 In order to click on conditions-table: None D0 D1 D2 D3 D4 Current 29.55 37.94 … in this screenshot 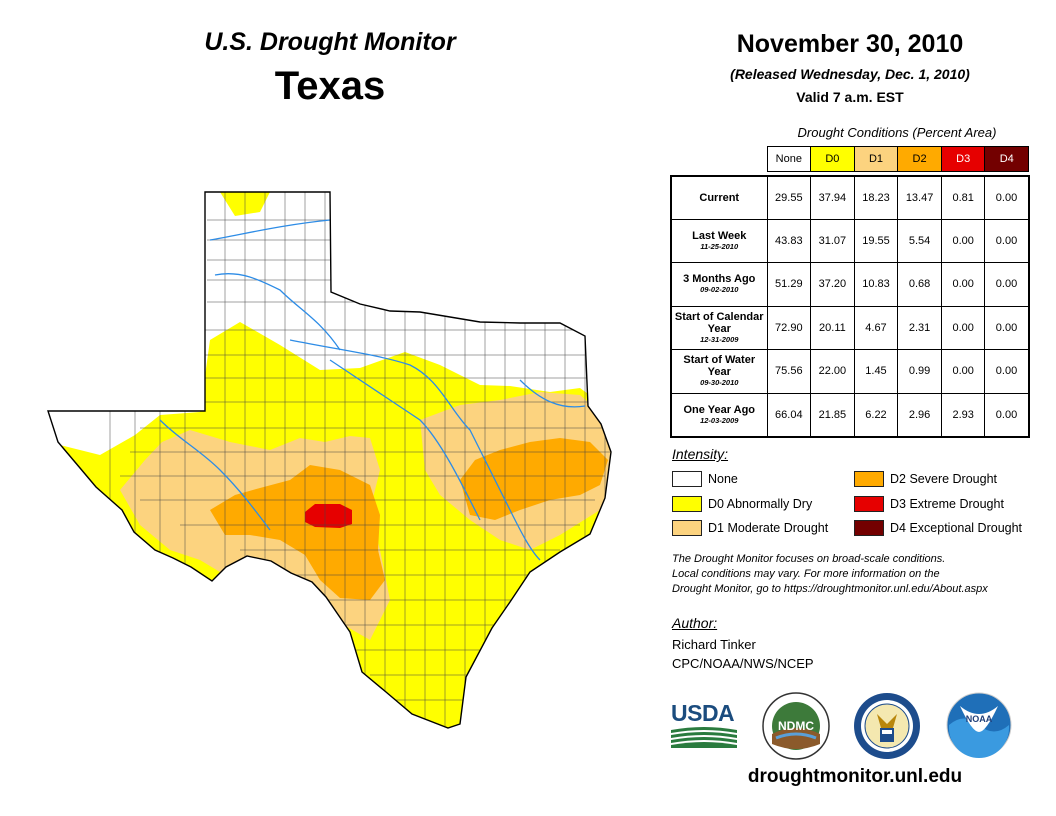, I will do `click(850, 292)`.